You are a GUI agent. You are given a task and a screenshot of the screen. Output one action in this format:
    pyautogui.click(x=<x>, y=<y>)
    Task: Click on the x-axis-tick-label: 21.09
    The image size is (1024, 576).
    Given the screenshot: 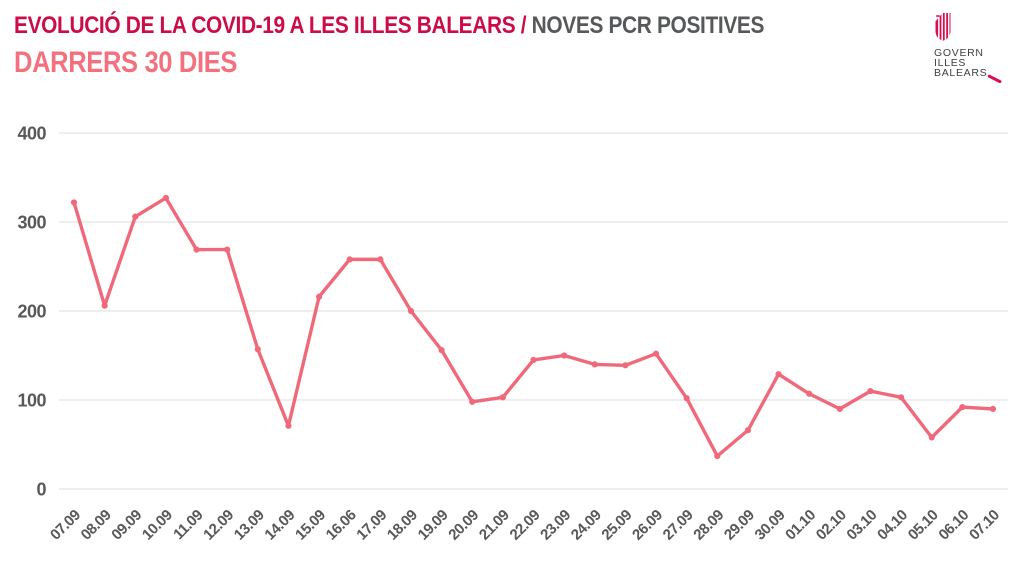 What is the action you would take?
    pyautogui.click(x=494, y=525)
    